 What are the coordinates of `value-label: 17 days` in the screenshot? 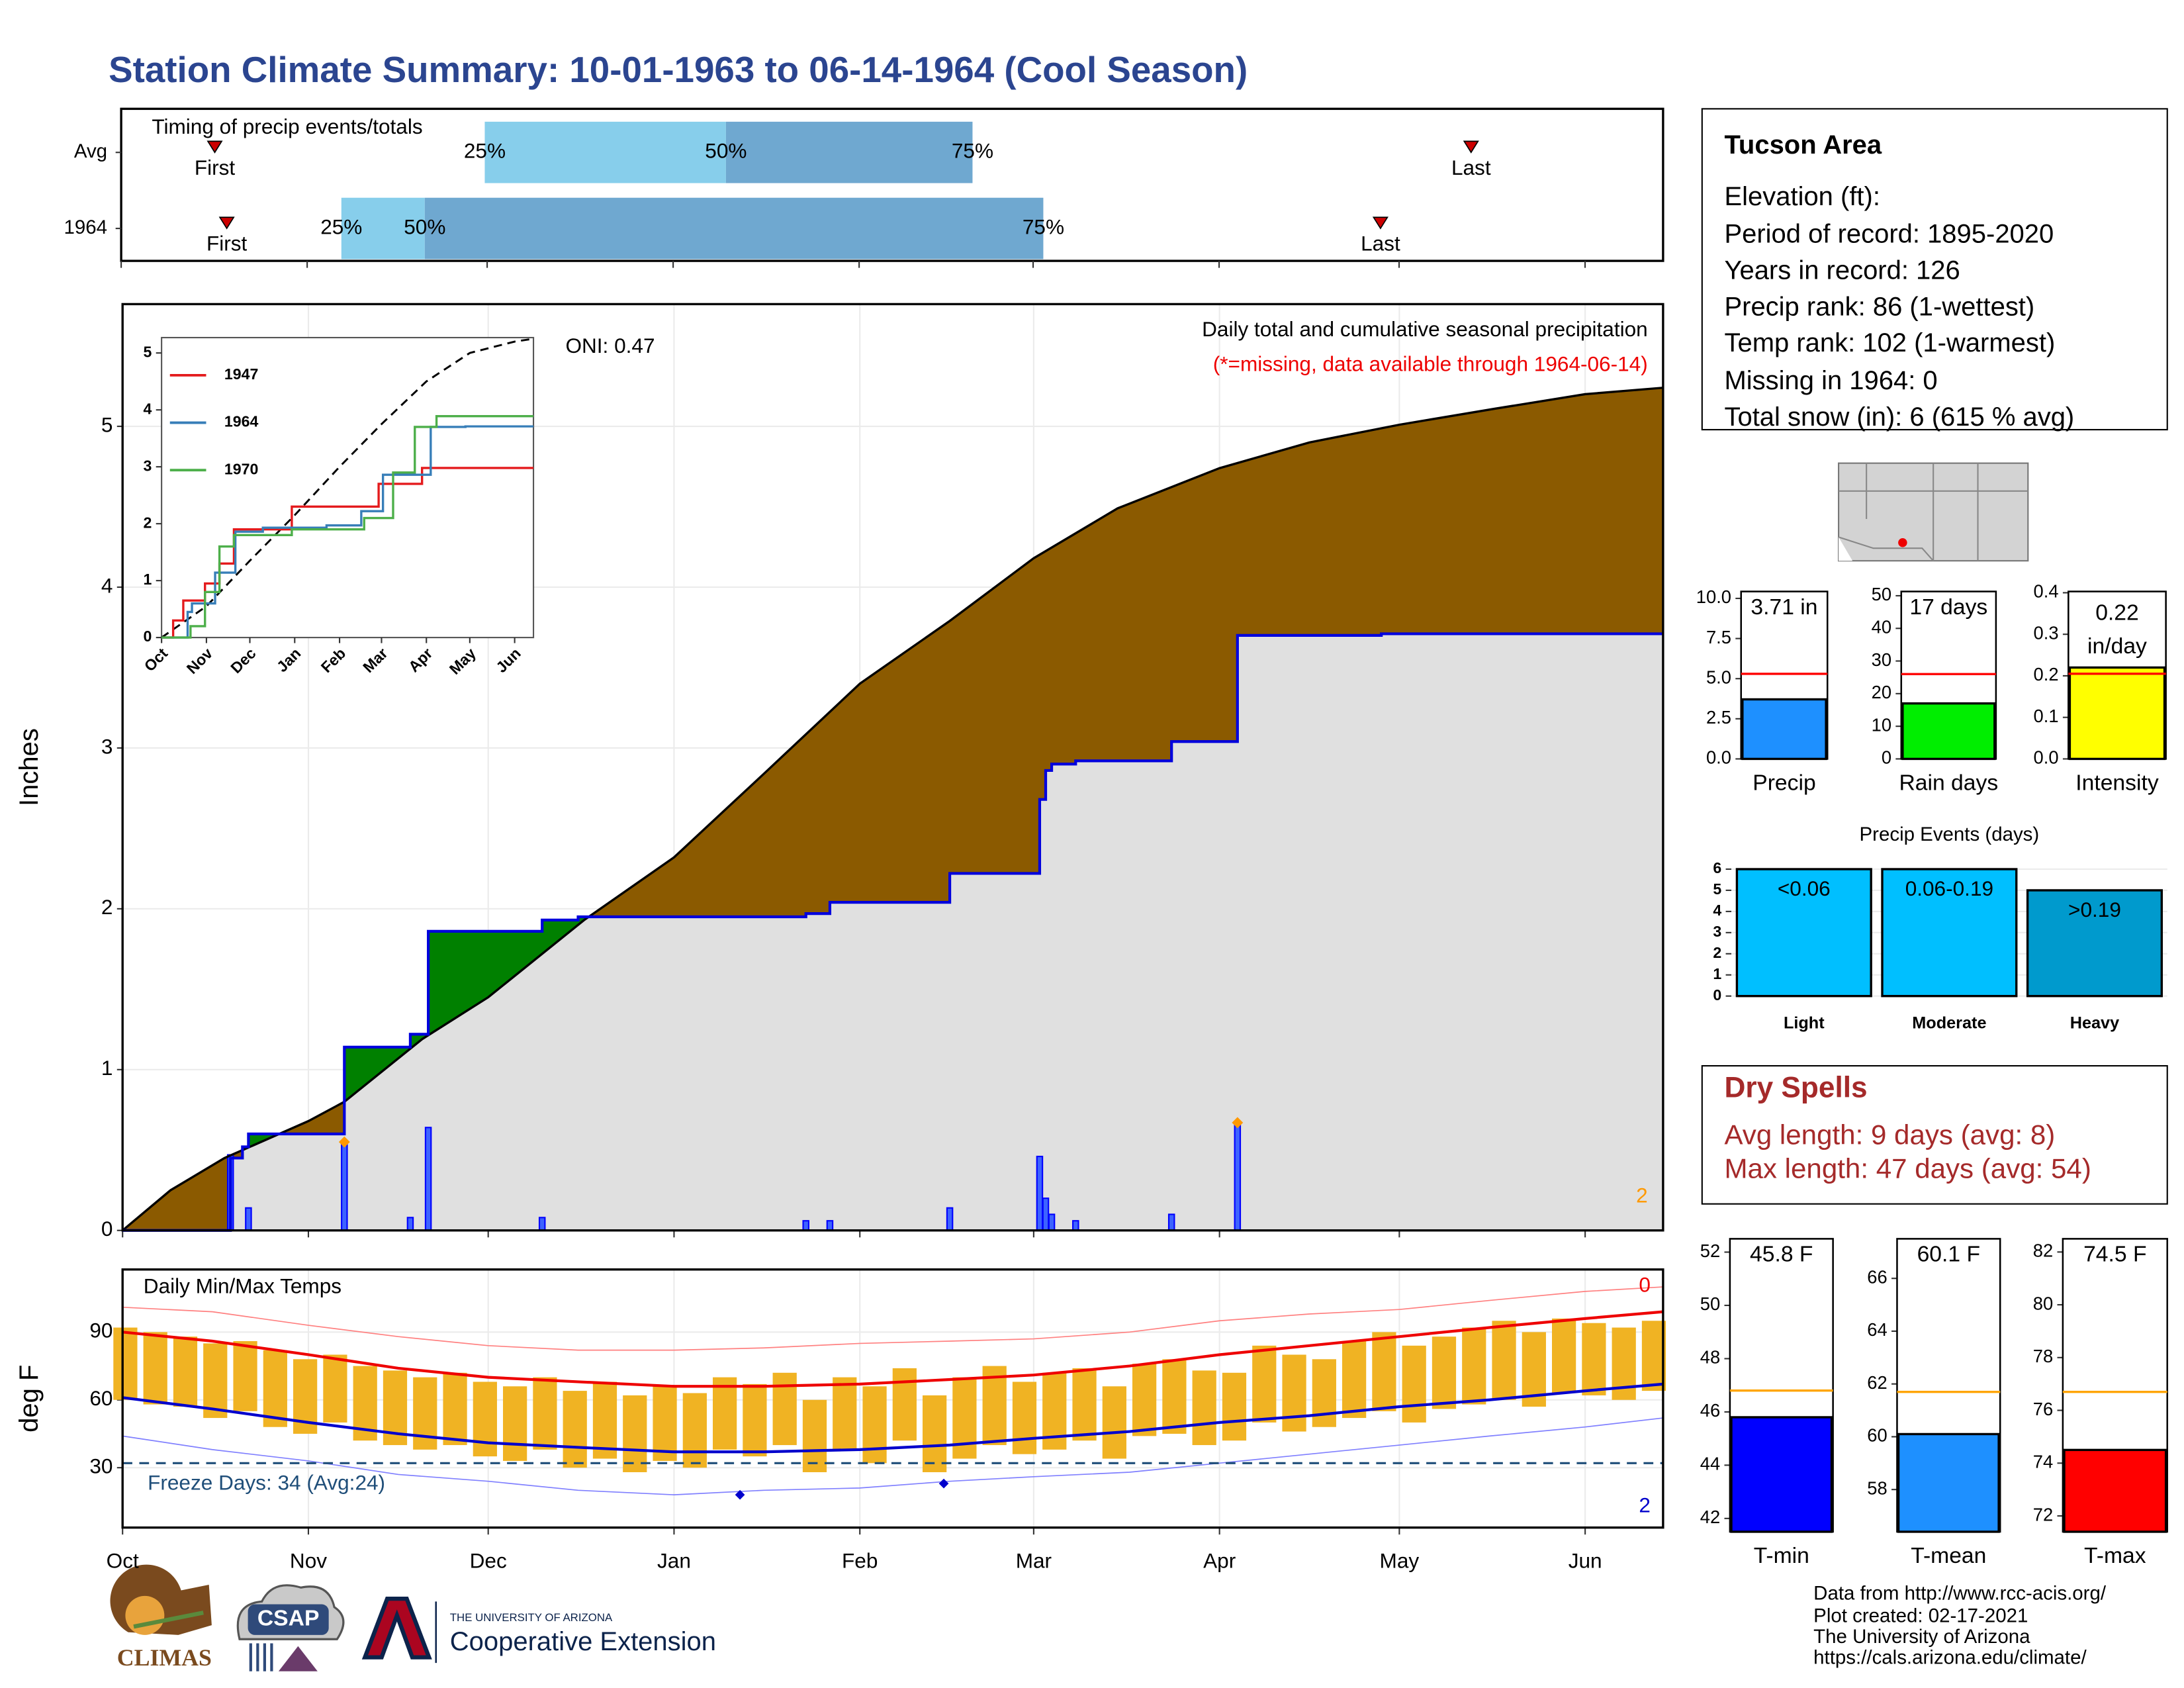 It's located at (1948, 607).